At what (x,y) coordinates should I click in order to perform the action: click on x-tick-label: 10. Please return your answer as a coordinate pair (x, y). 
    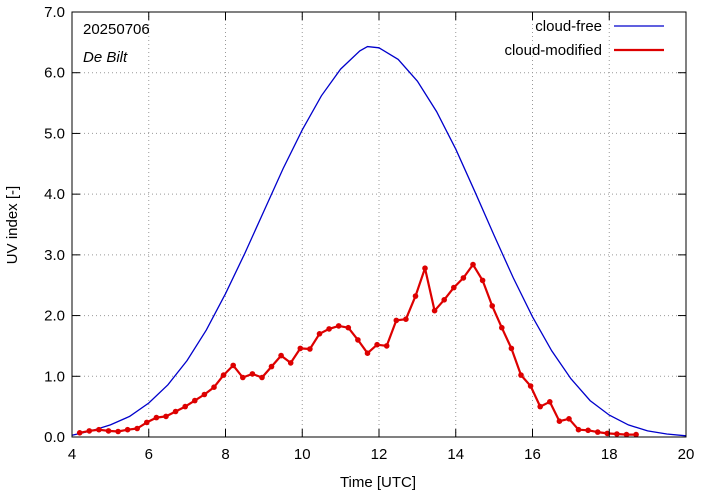
    Looking at the image, I should click on (302, 454).